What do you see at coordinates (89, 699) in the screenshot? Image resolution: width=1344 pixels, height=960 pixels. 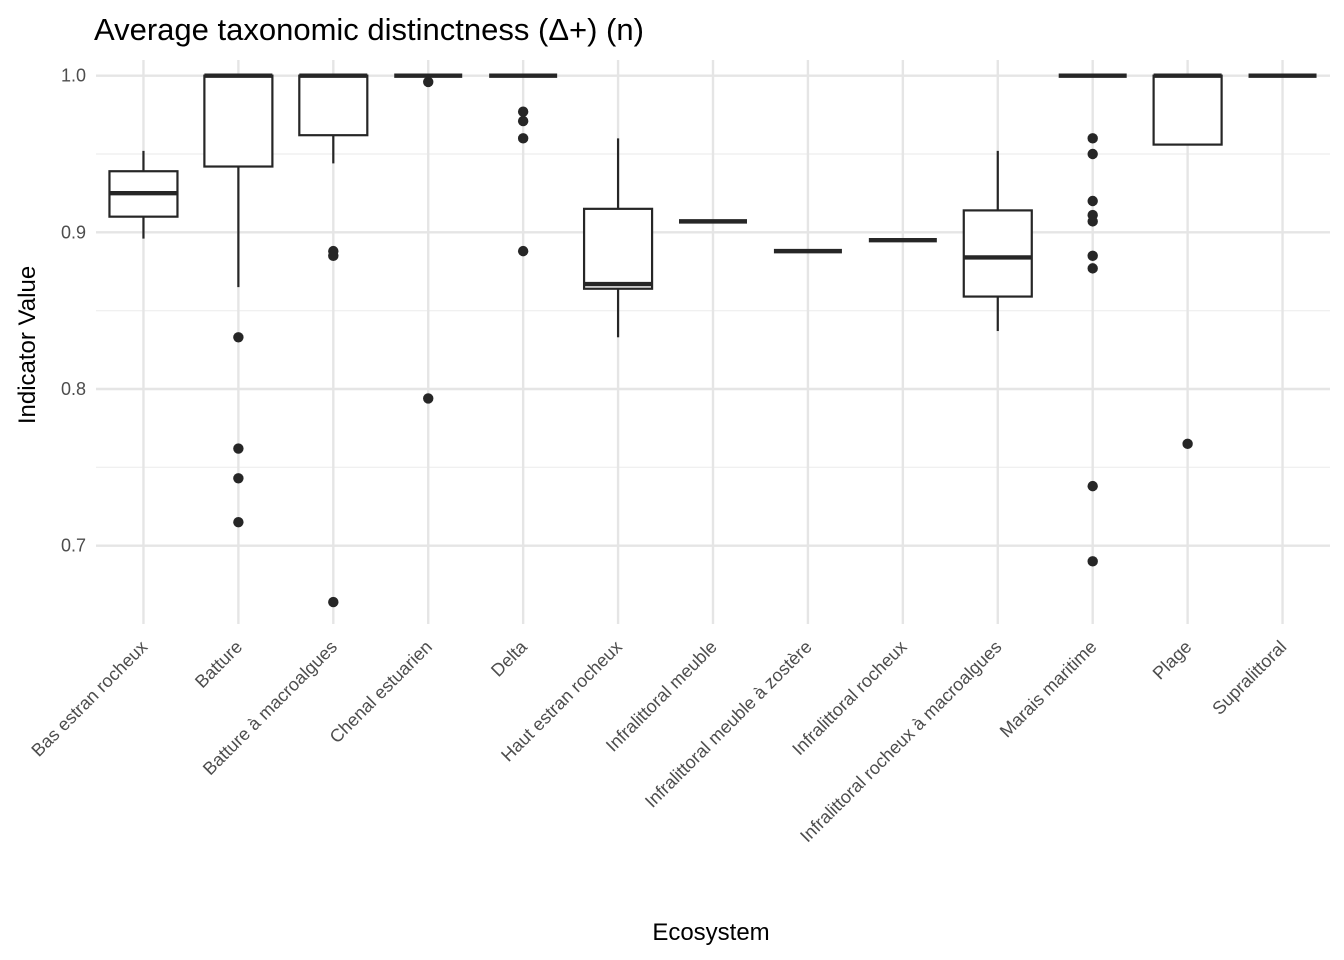 I see `x-tick-label: Bas estran rocheux` at bounding box center [89, 699].